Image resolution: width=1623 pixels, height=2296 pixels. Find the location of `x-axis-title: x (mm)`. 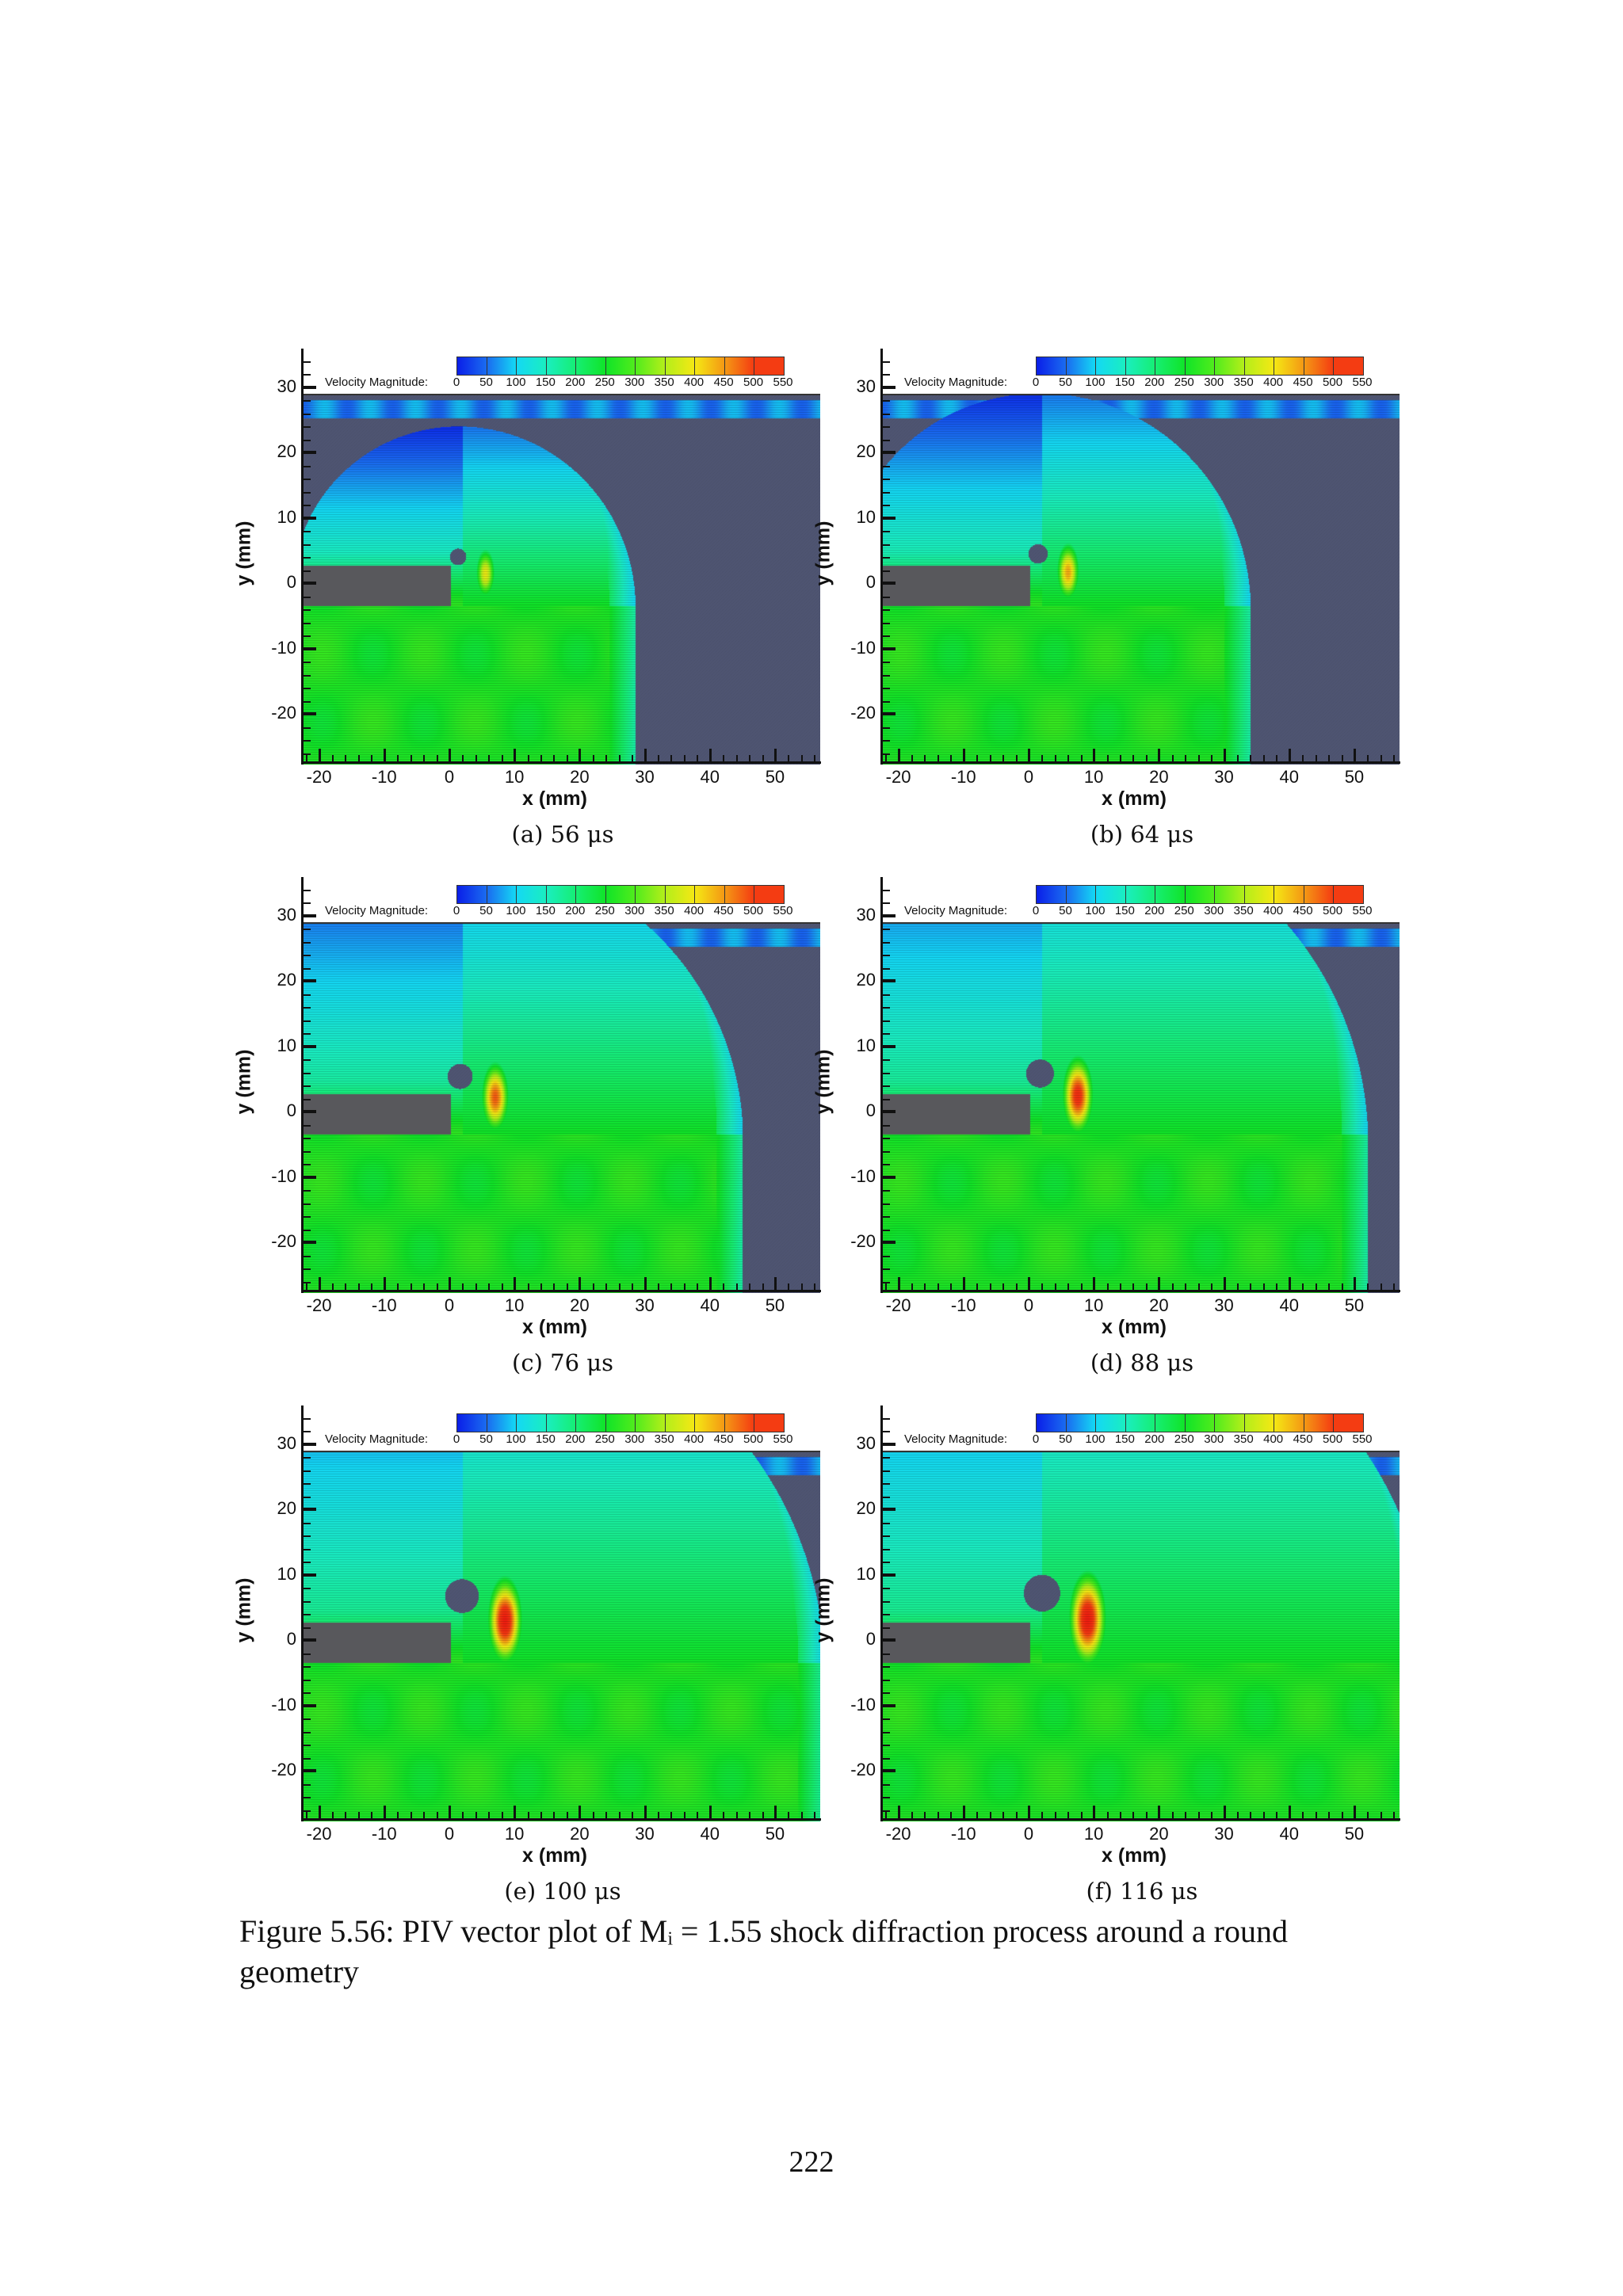

x-axis-title: x (mm) is located at coordinates (1134, 799).